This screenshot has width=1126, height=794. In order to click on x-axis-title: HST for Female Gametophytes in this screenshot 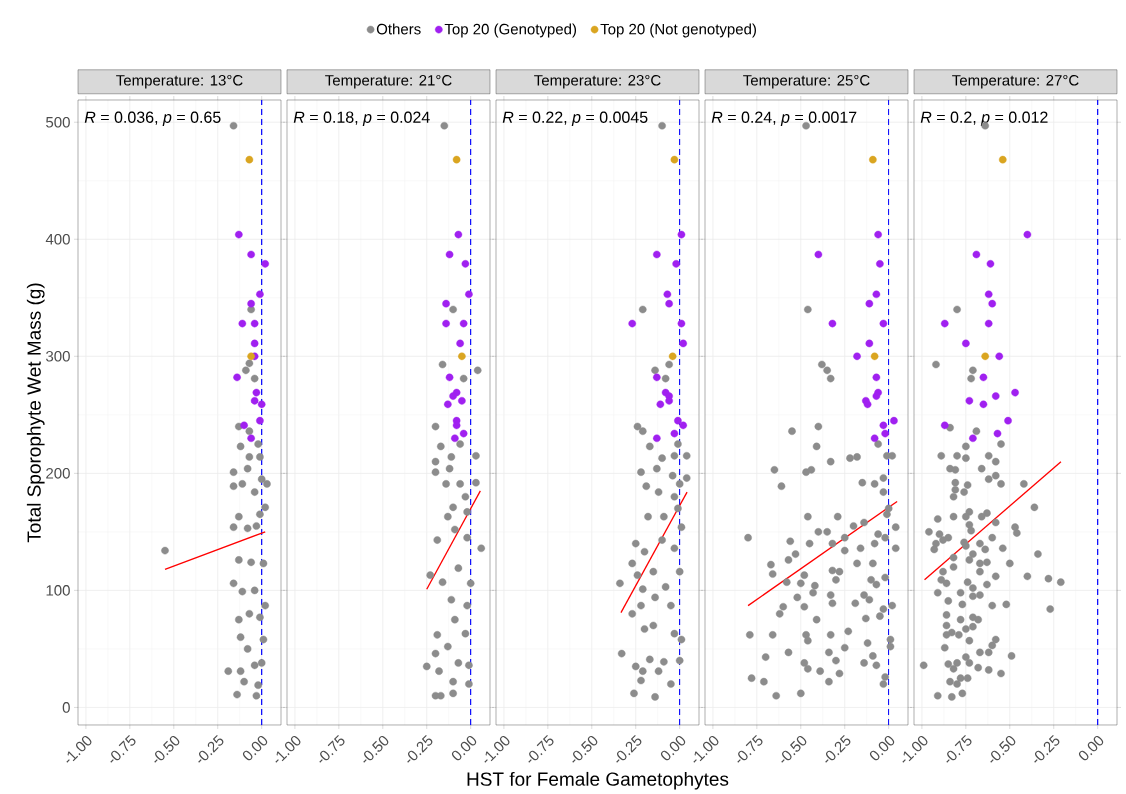, I will do `click(598, 780)`.